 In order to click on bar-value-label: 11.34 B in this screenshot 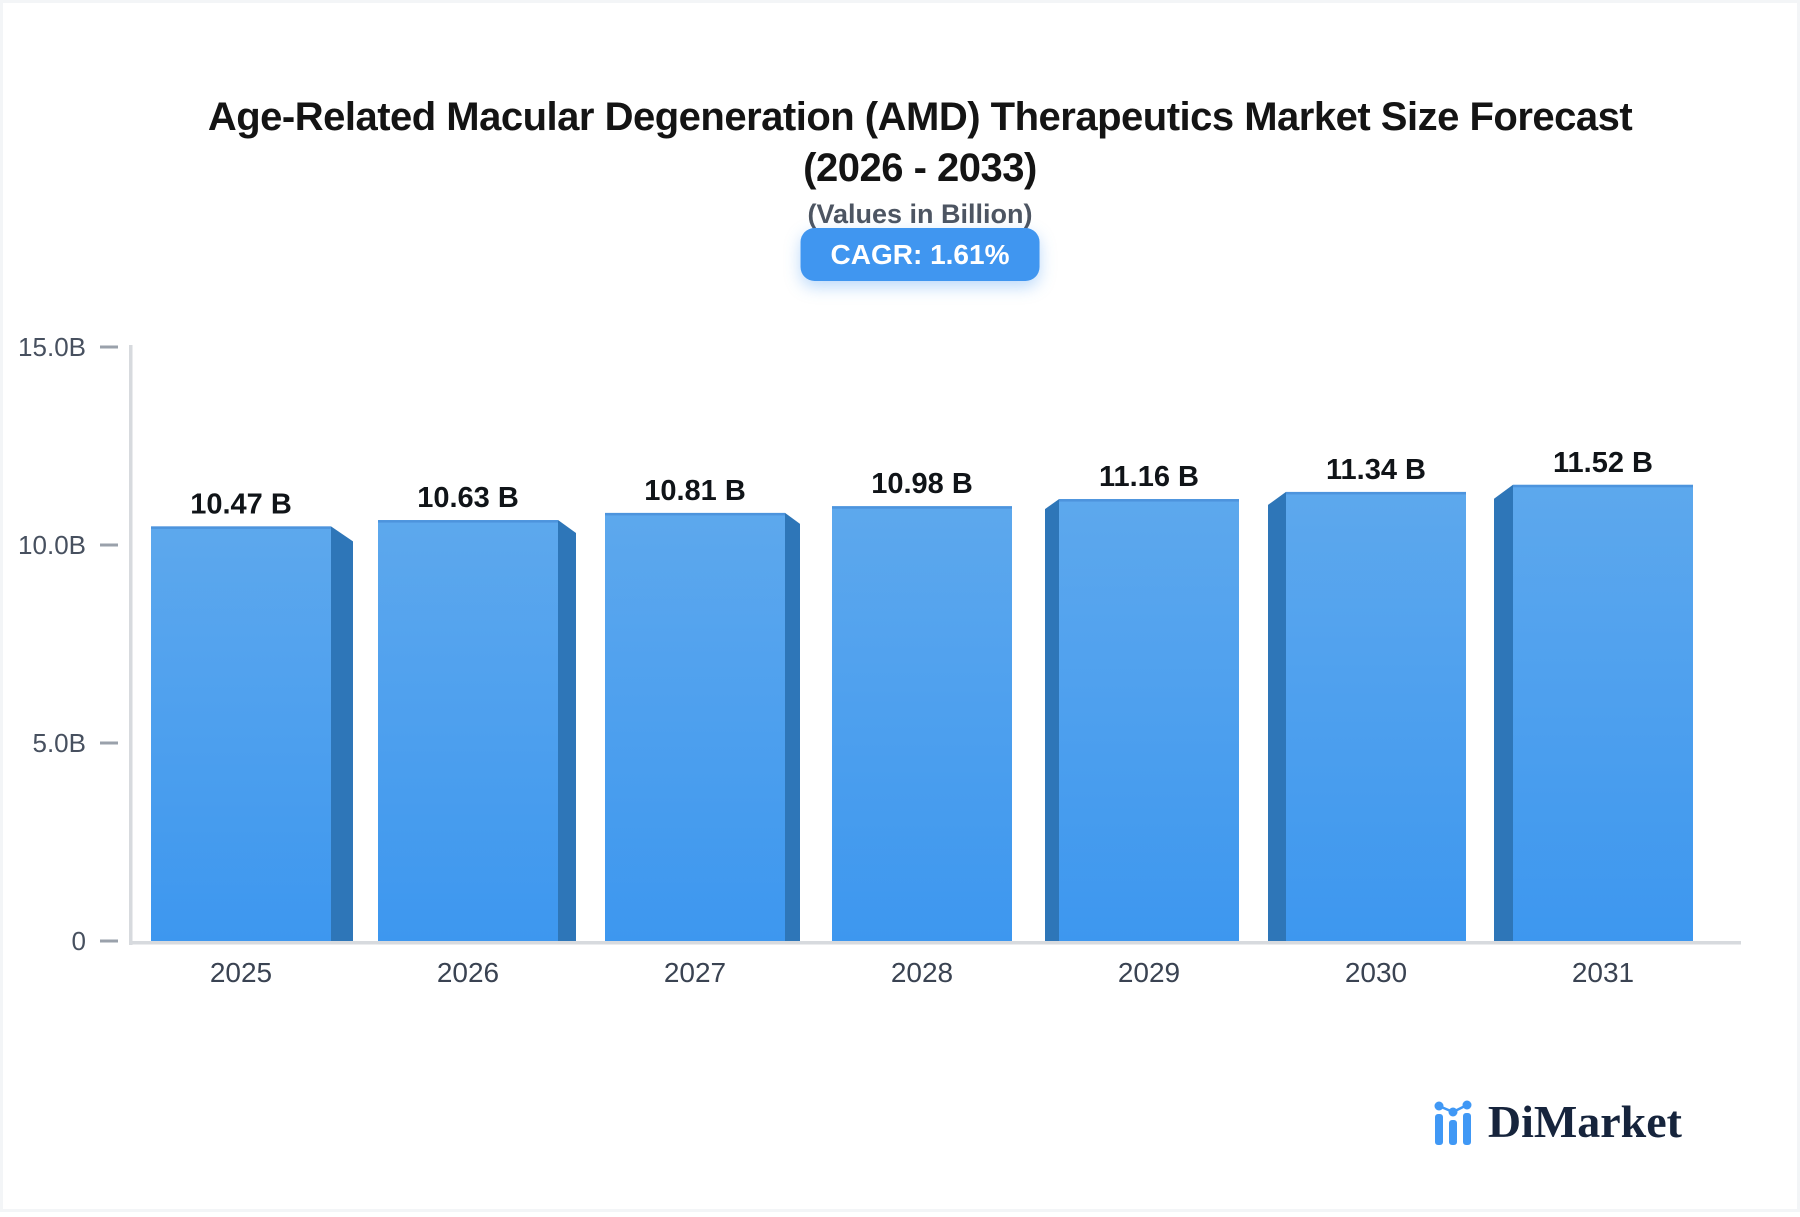, I will do `click(1376, 470)`.